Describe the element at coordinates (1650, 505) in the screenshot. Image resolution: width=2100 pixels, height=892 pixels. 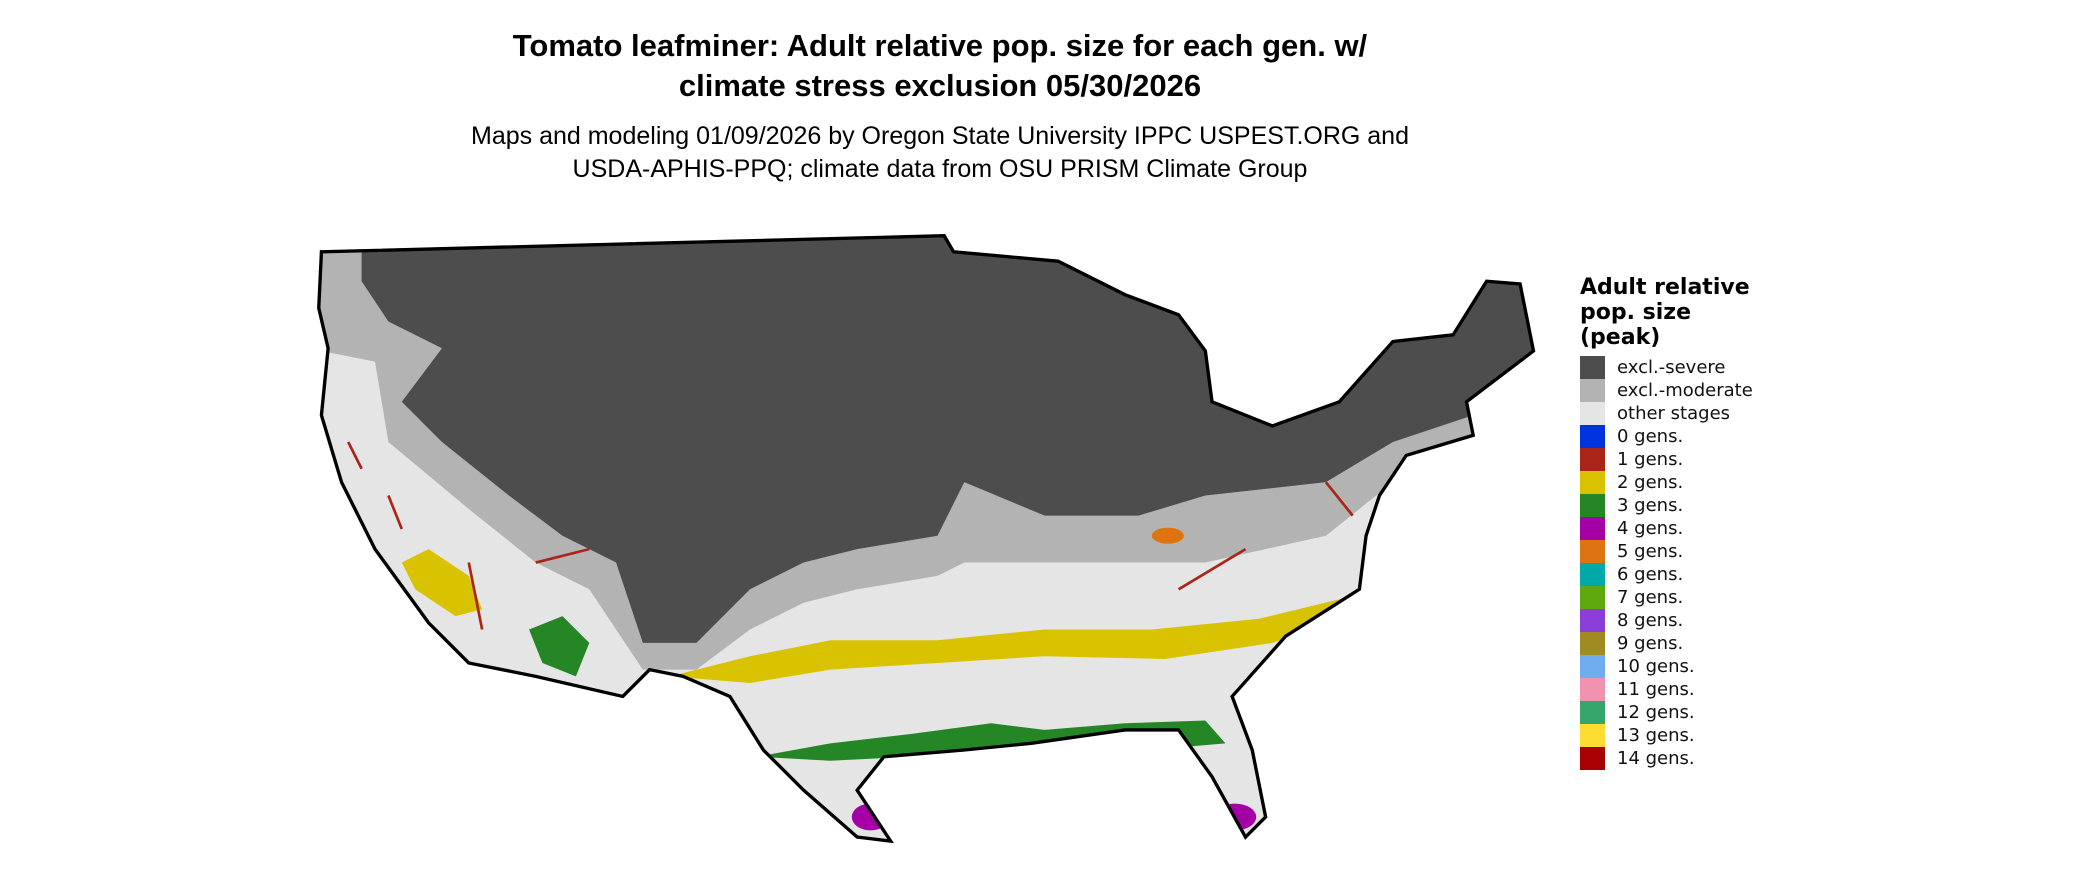
I see `legend-label: 3 gens.` at that location.